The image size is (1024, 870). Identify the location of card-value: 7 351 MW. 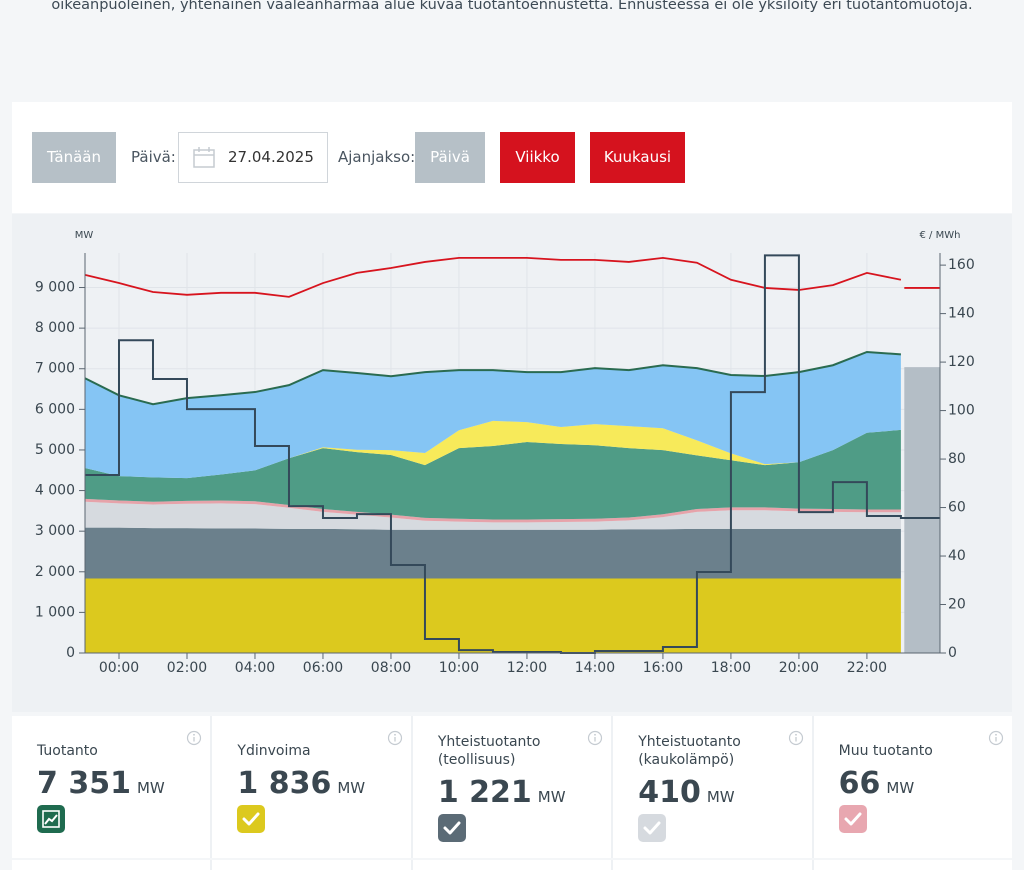
(111, 783).